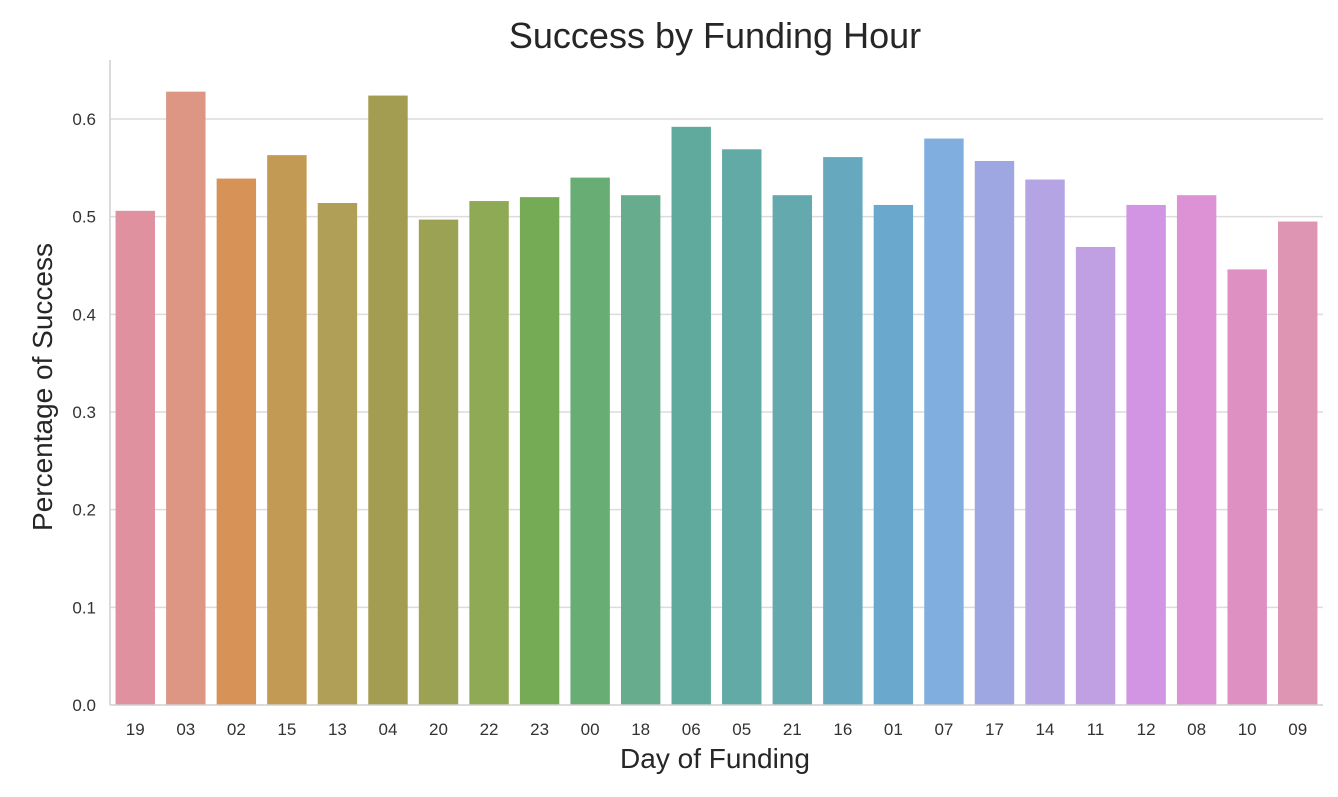 The image size is (1338, 797). I want to click on y-tick-labels: 0.0 0.1 0.2 0.3 0.4 0.5 0.6, so click(84, 412).